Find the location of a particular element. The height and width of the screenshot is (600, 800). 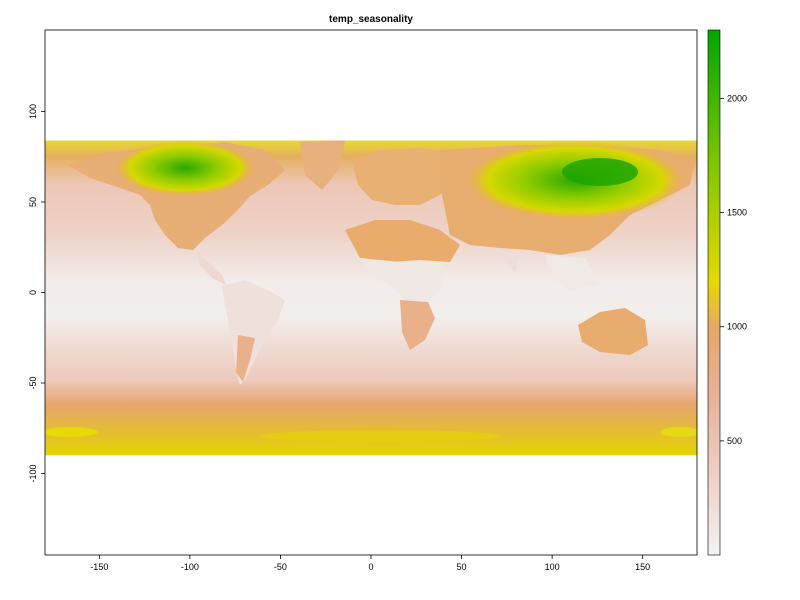

legend-ticks: 500 1000 1500 2000 is located at coordinates (733, 269).